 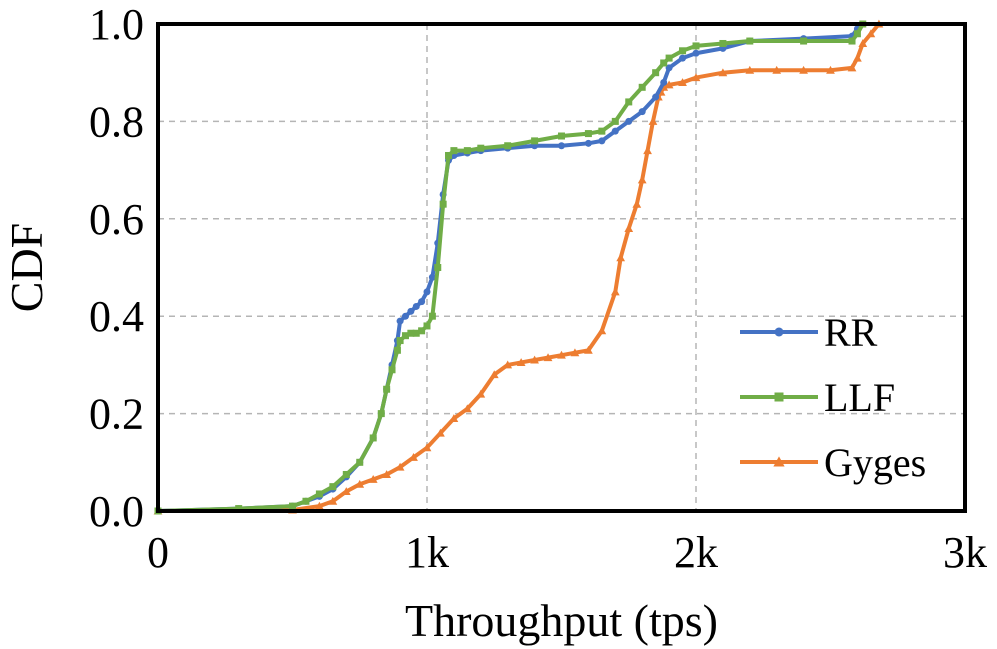 I want to click on legend-label: LLF, so click(x=859, y=397).